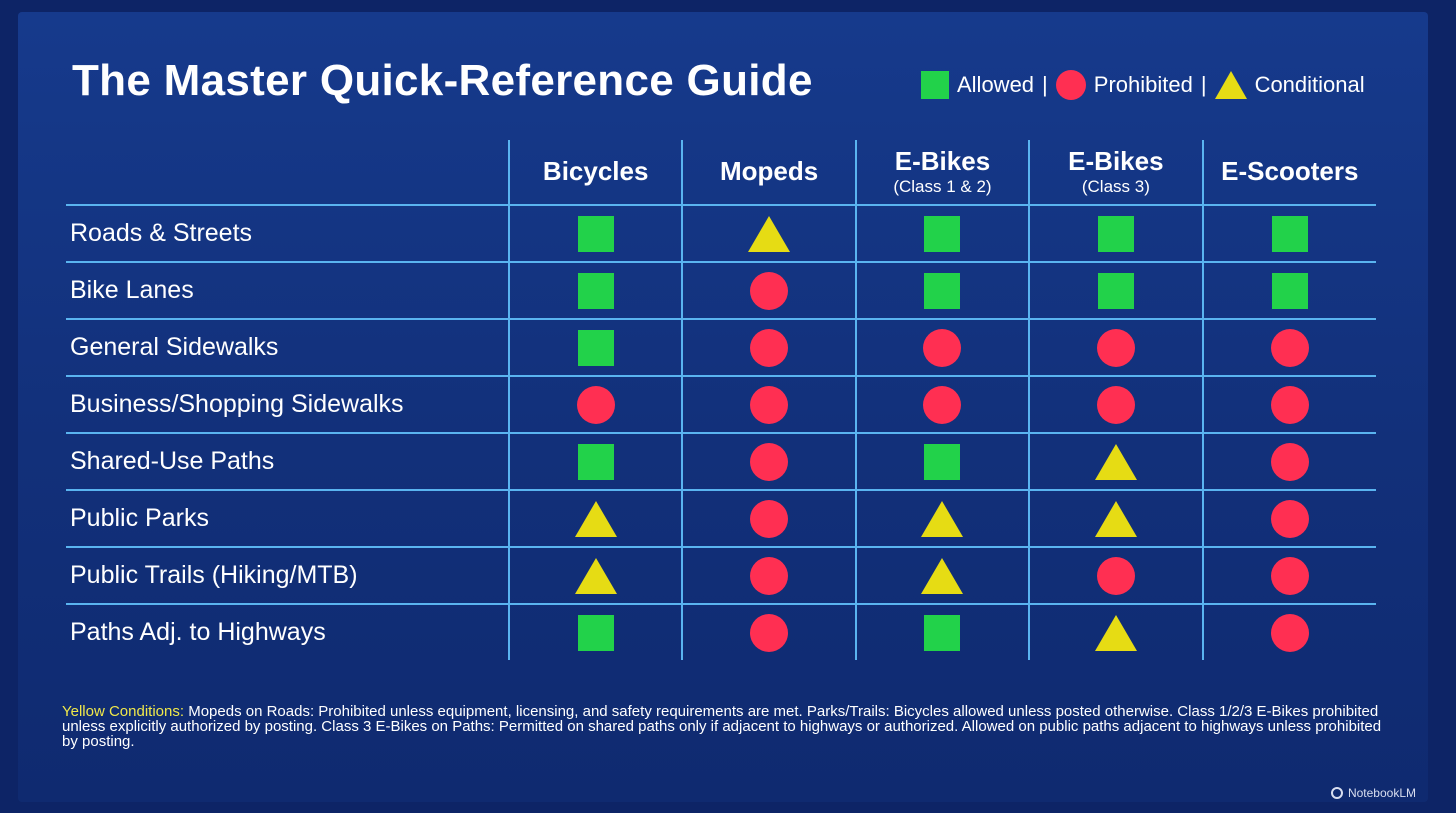  I want to click on column-header: E-Scooters, so click(1288, 173).